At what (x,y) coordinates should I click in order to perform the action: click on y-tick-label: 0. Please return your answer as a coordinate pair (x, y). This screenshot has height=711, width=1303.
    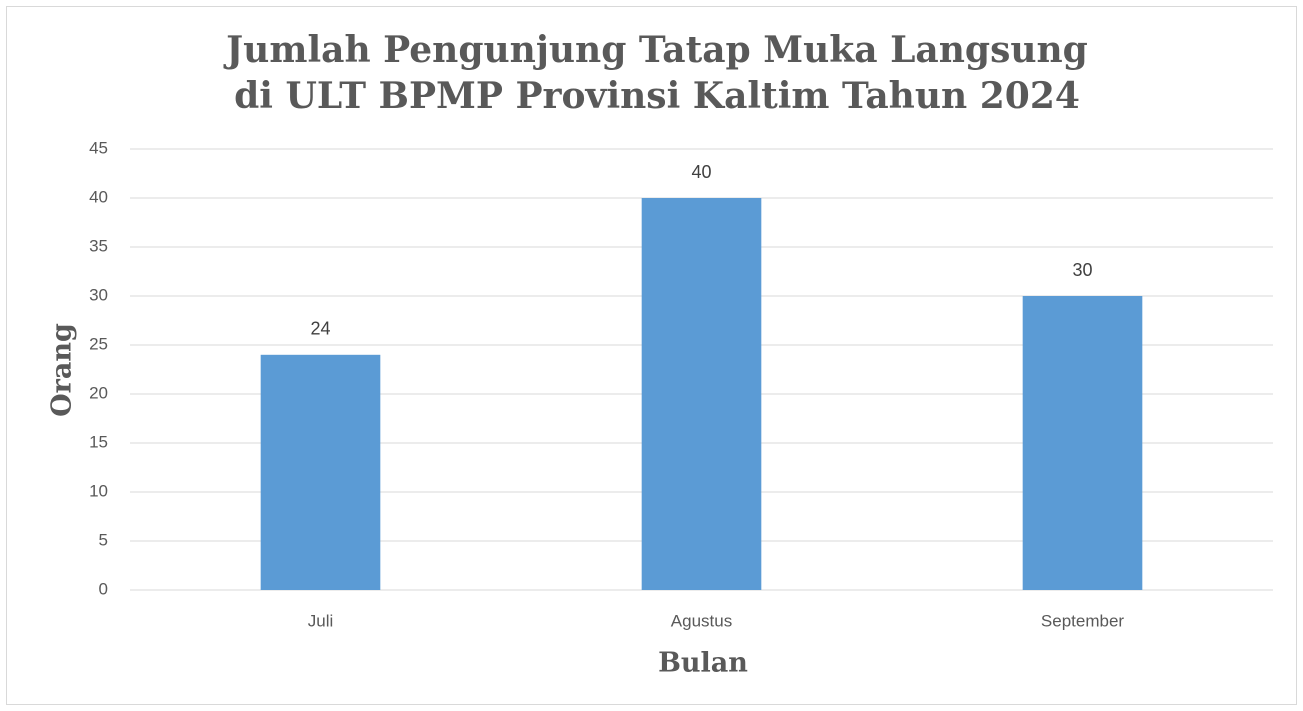
    Looking at the image, I should click on (103, 588).